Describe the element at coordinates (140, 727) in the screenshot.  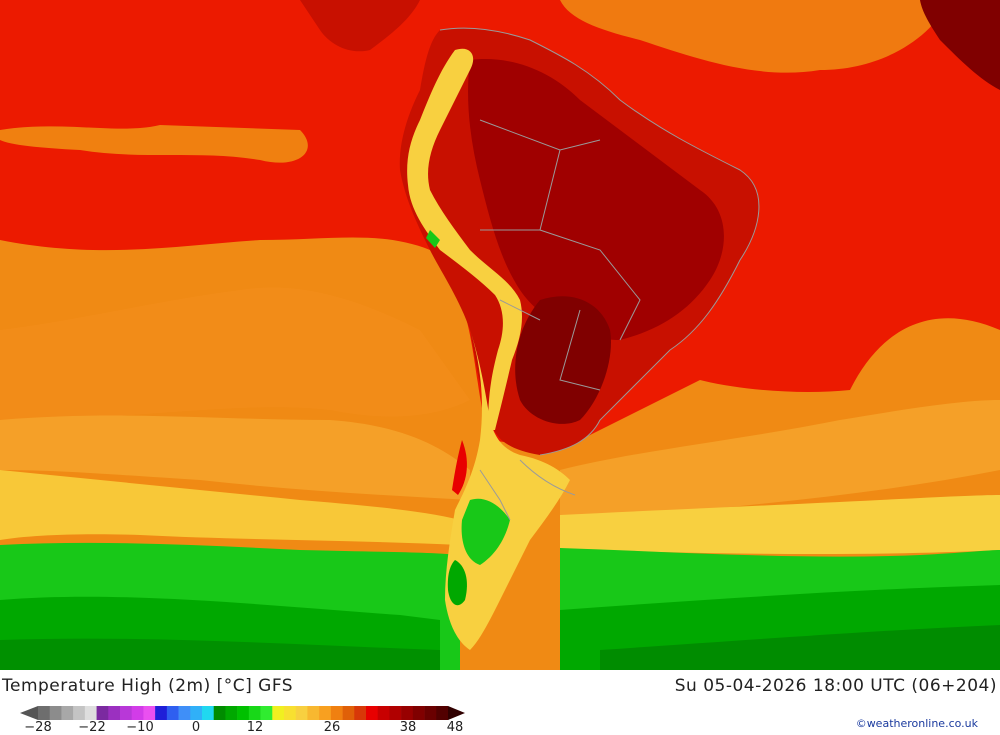
I see `legend-tick: −10` at that location.